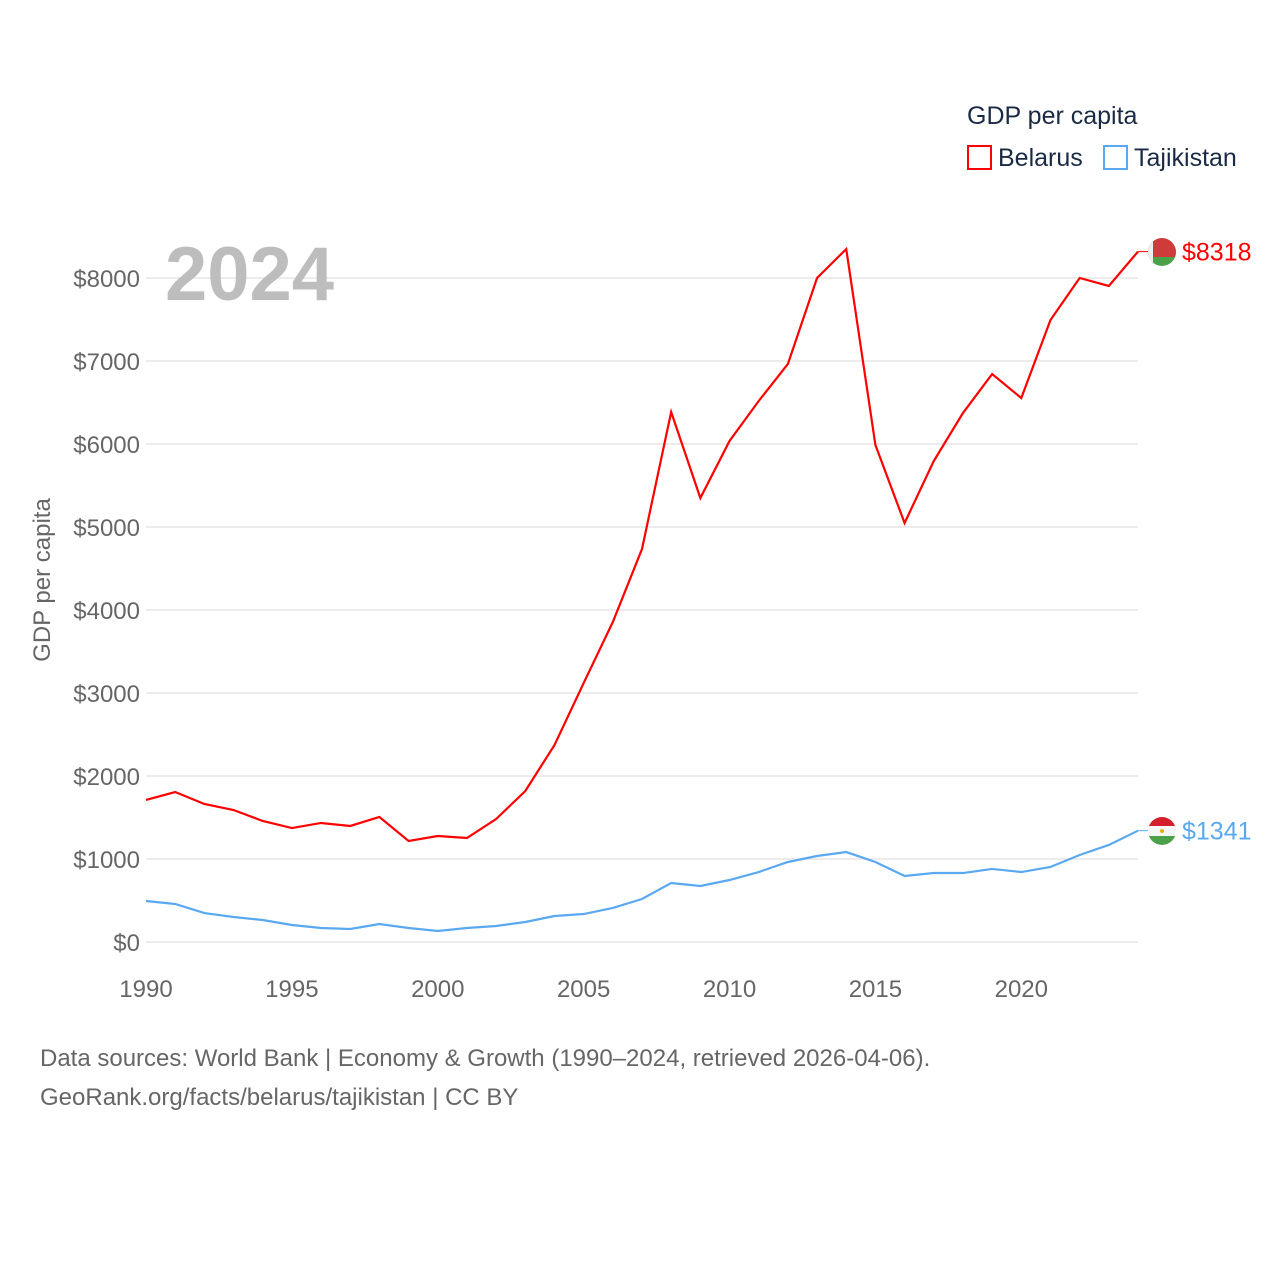  I want to click on legend-label: Belarus, so click(1040, 158).